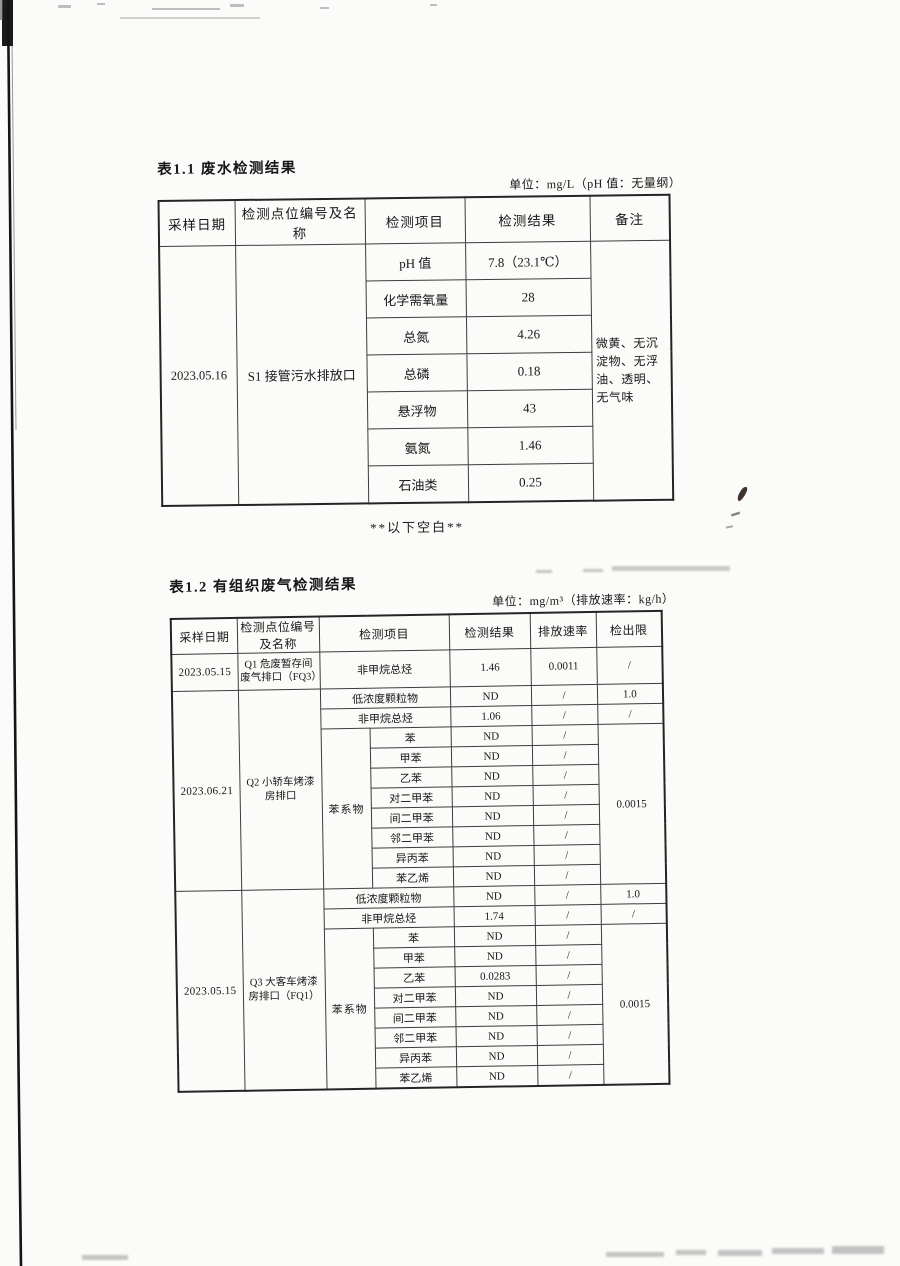 The width and height of the screenshot is (900, 1266). I want to click on t1-result: 43, so click(529, 408).